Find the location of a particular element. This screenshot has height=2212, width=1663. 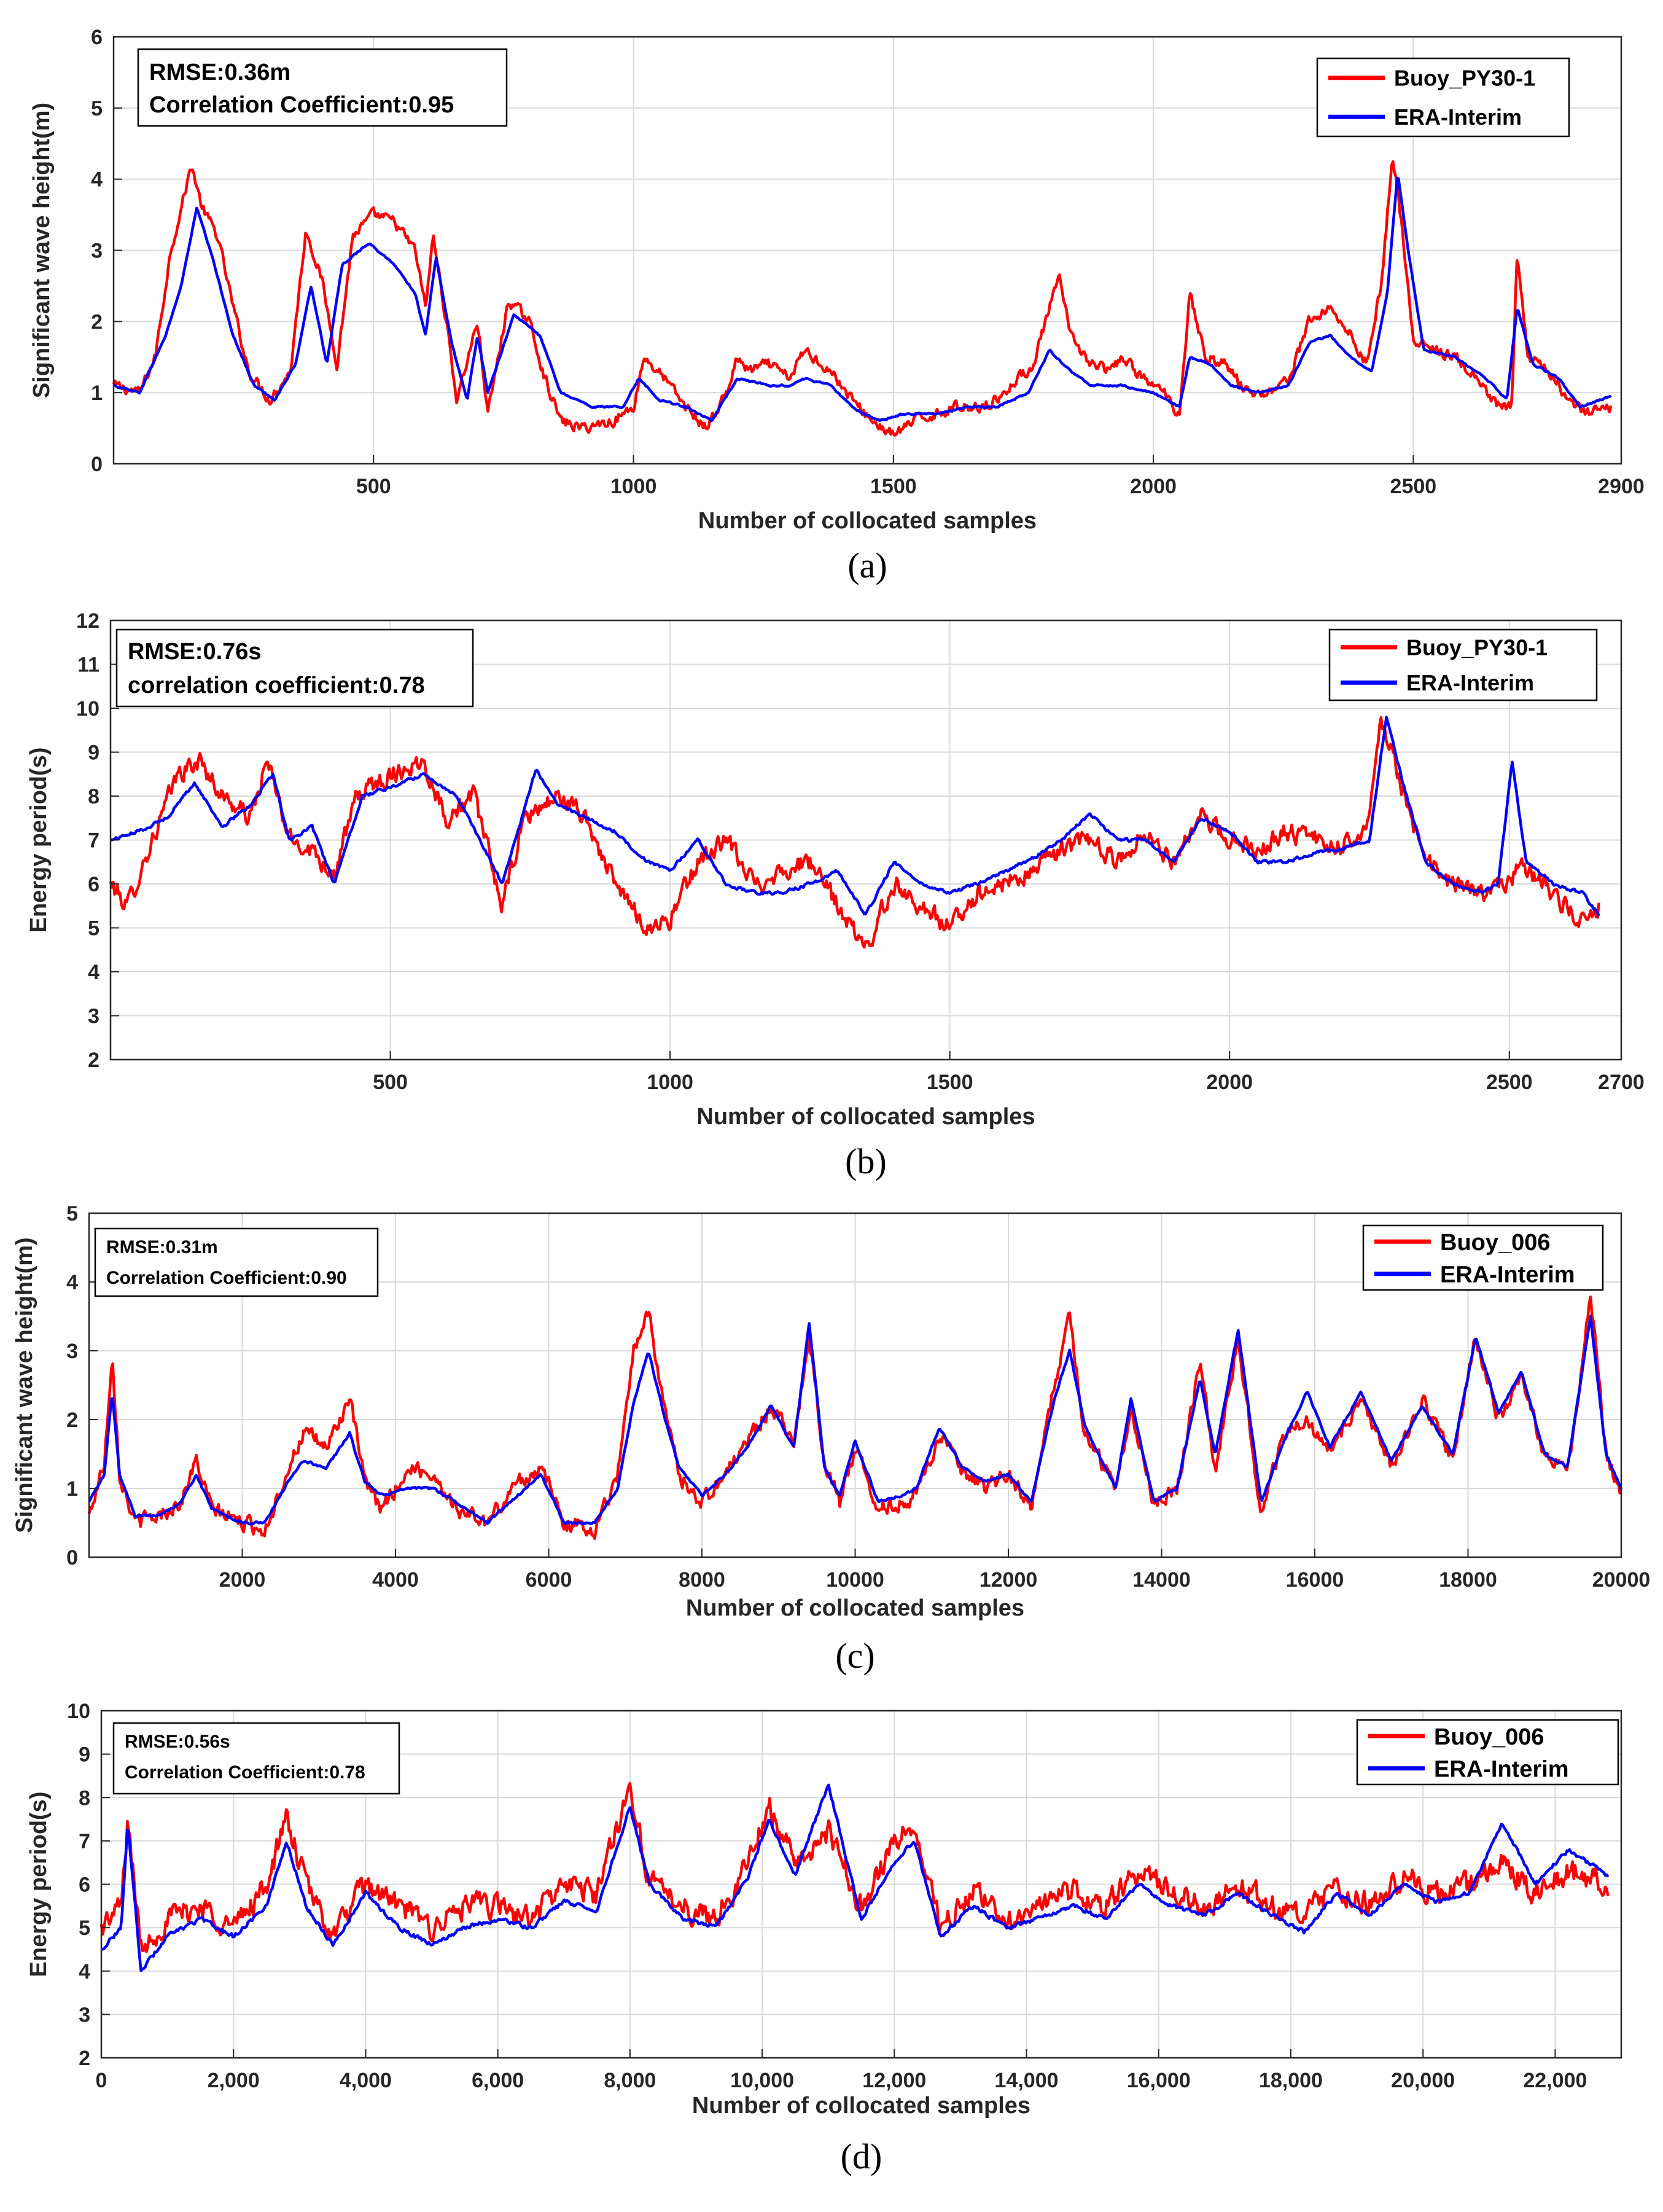

x-tick-label: 14,000 is located at coordinates (1027, 2080).